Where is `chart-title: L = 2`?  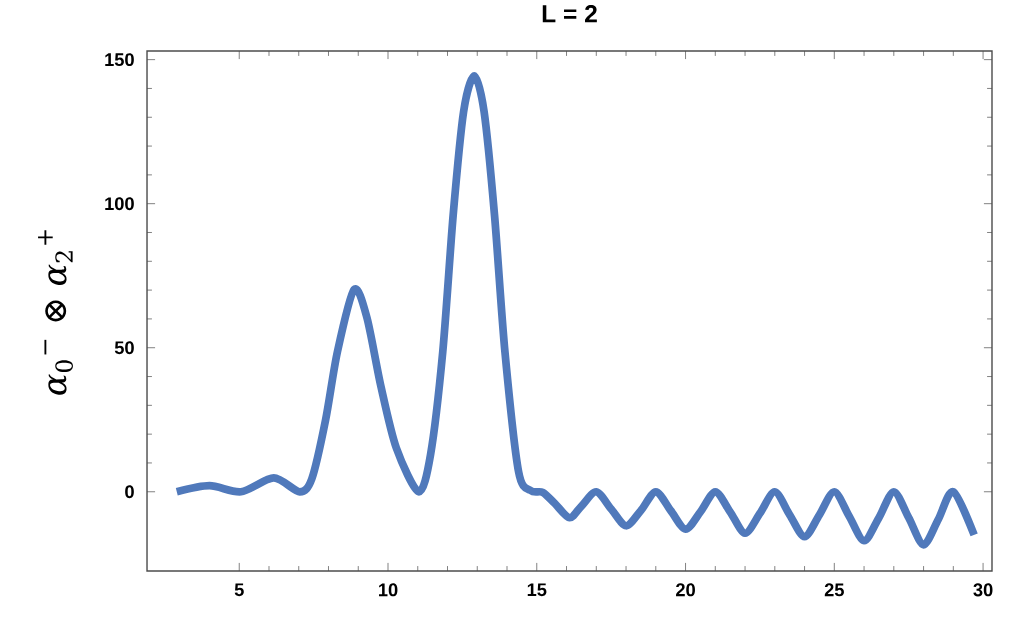
chart-title: L = 2 is located at coordinates (569, 14).